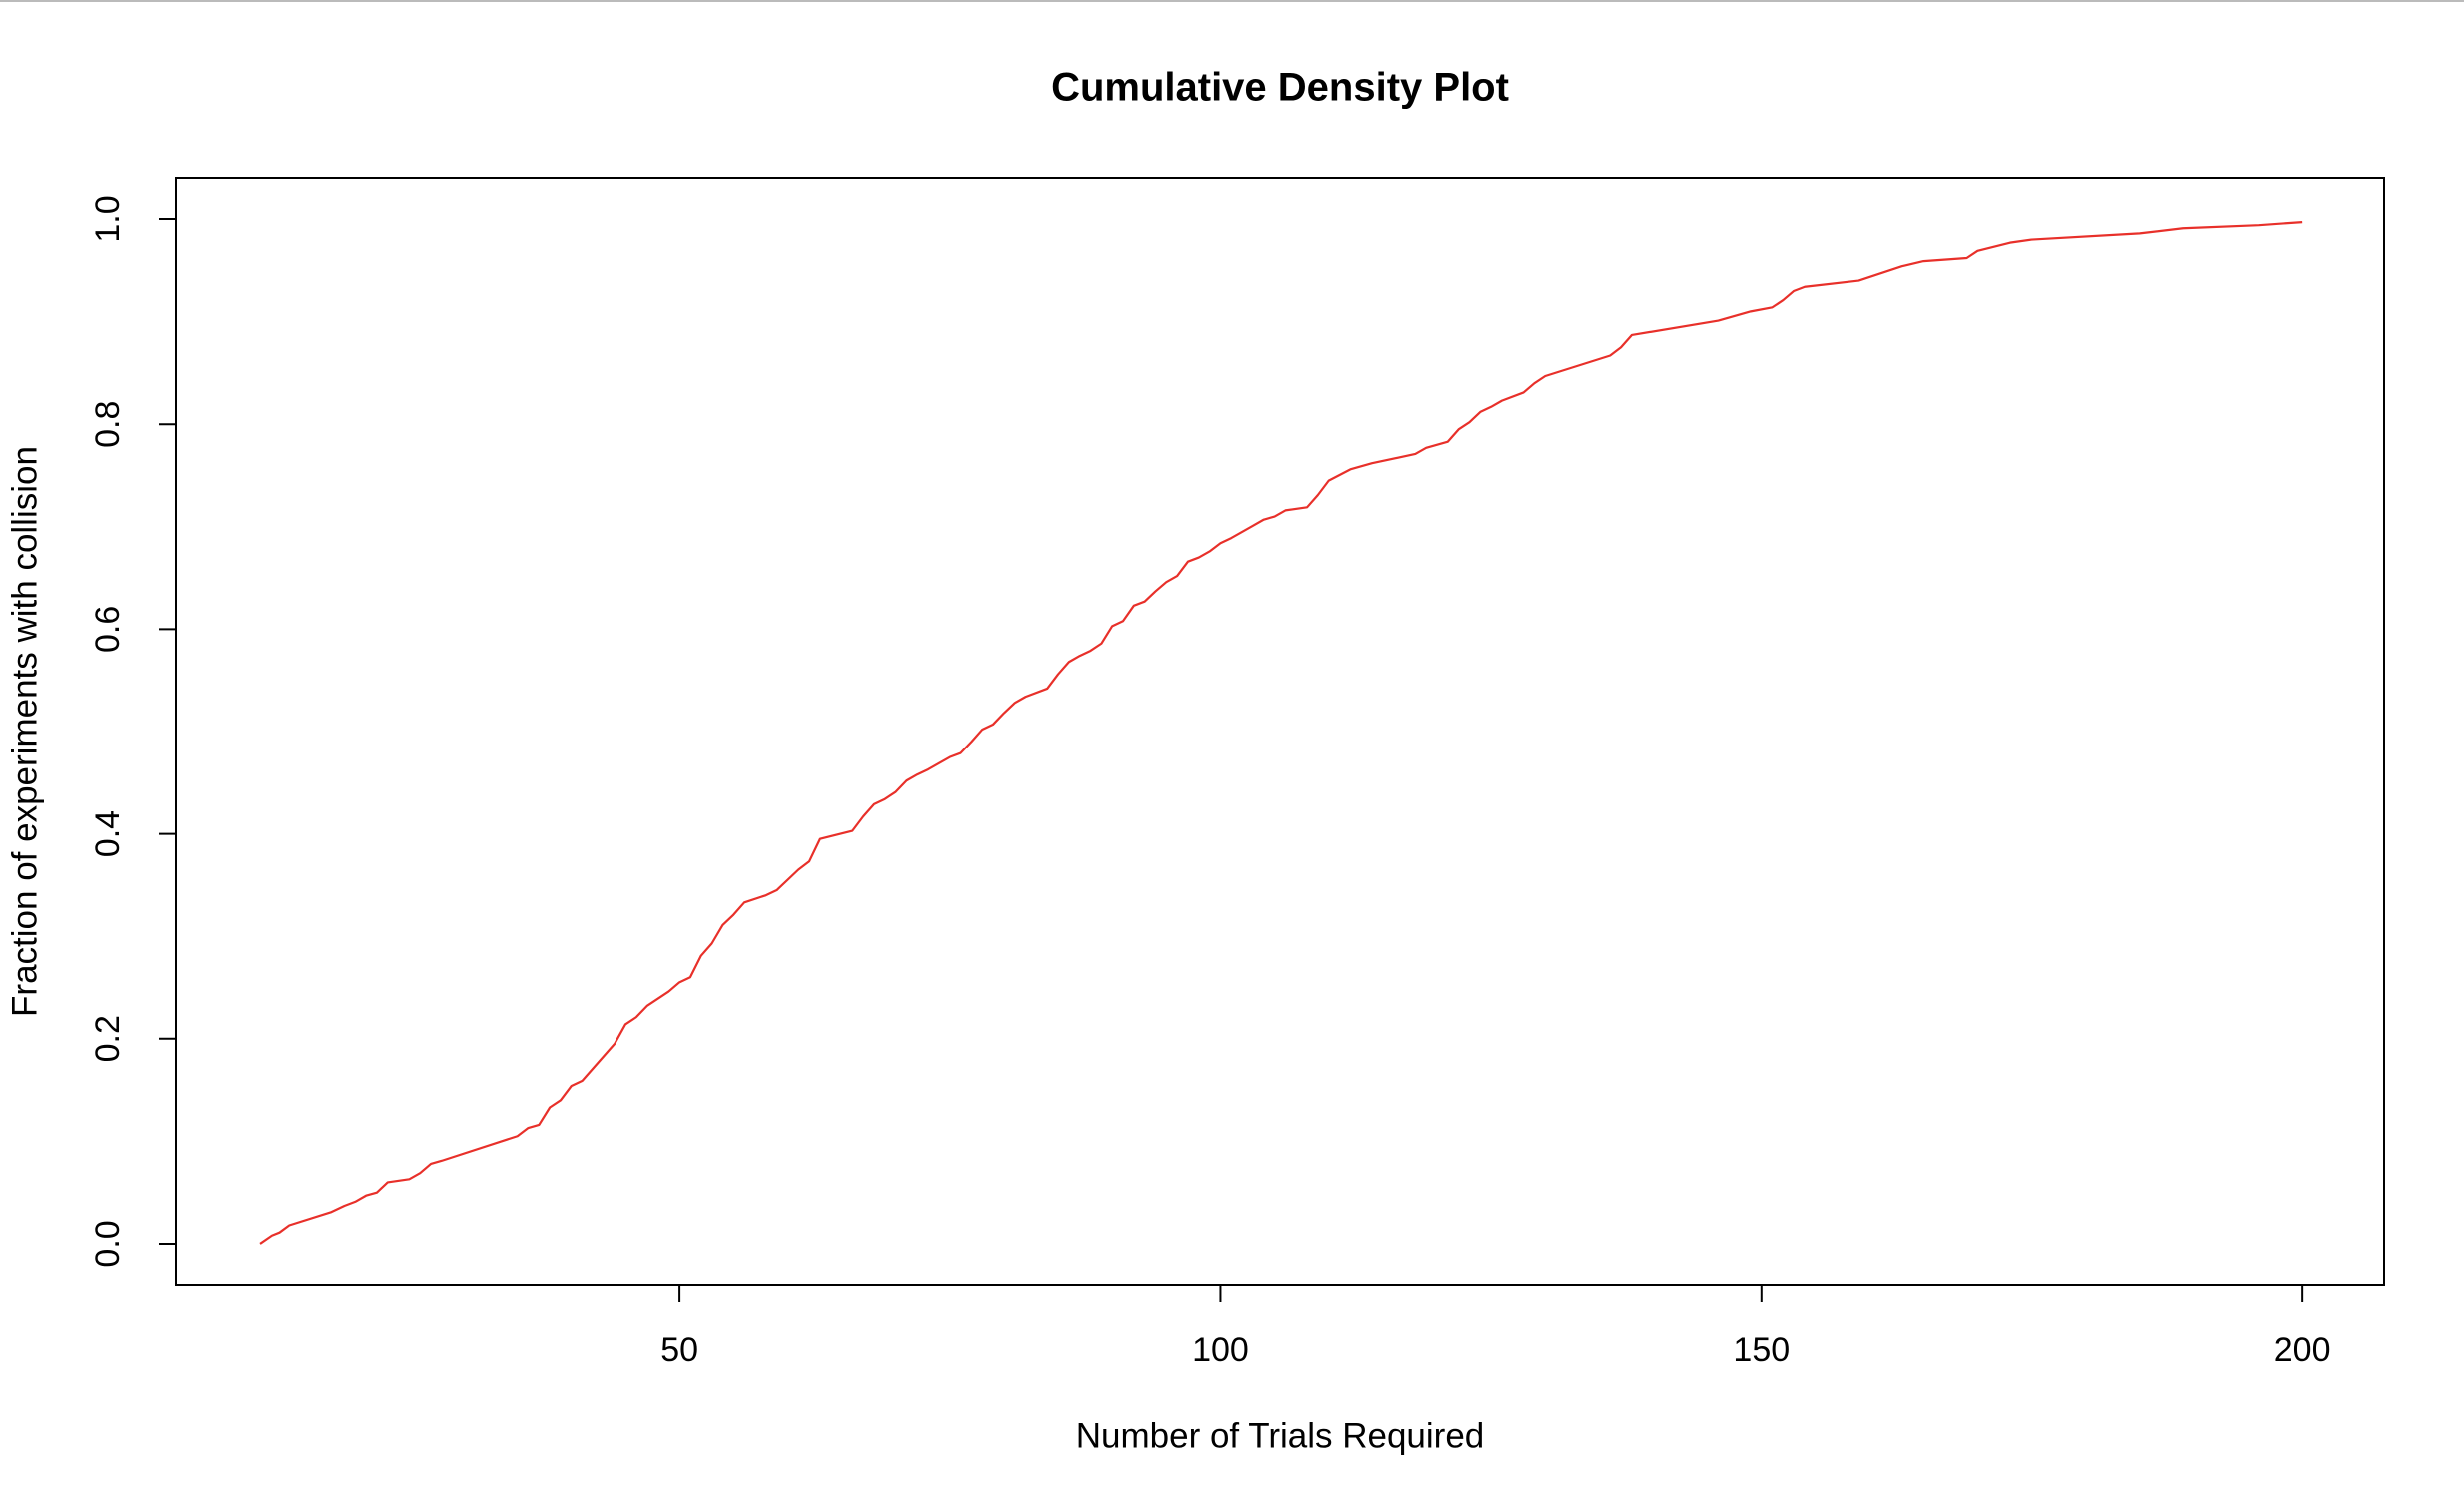 This screenshot has width=2464, height=1495. I want to click on y-tick-label: 0.0, so click(108, 1243).